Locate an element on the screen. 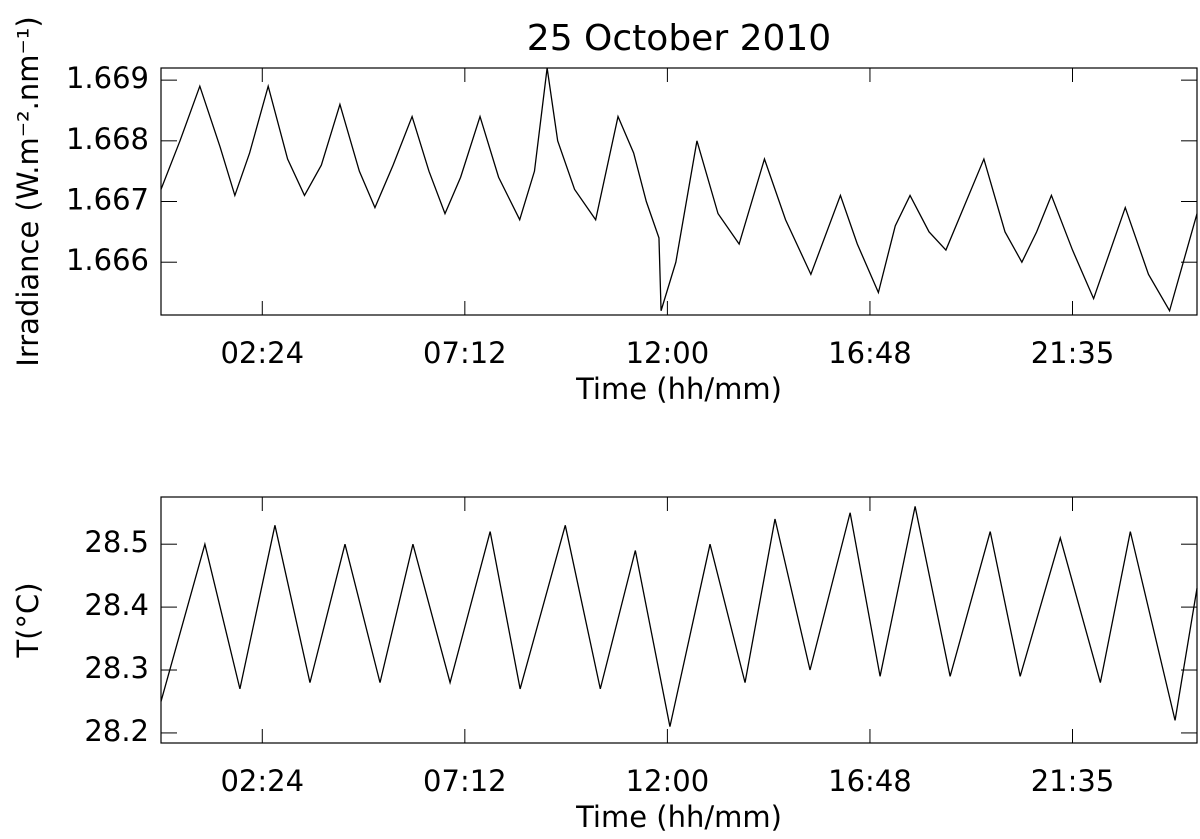 This screenshot has width=1200, height=839. y-axis-label: T(°C) is located at coordinates (28, 620).